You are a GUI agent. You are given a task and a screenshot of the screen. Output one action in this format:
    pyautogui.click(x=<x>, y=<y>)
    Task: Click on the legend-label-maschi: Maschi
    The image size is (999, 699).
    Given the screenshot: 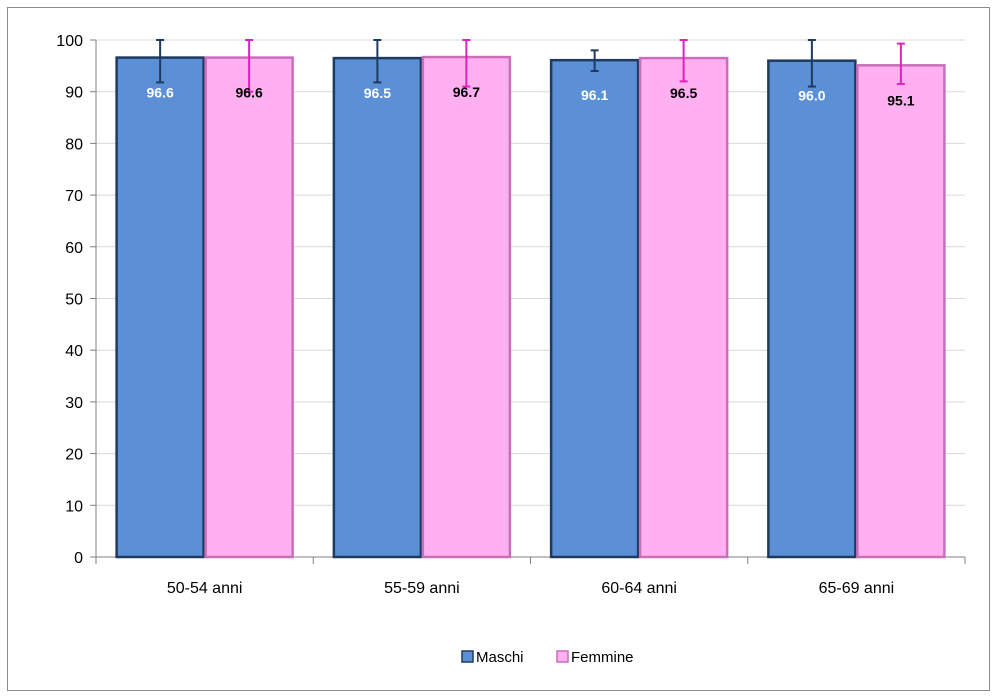 What is the action you would take?
    pyautogui.click(x=500, y=657)
    